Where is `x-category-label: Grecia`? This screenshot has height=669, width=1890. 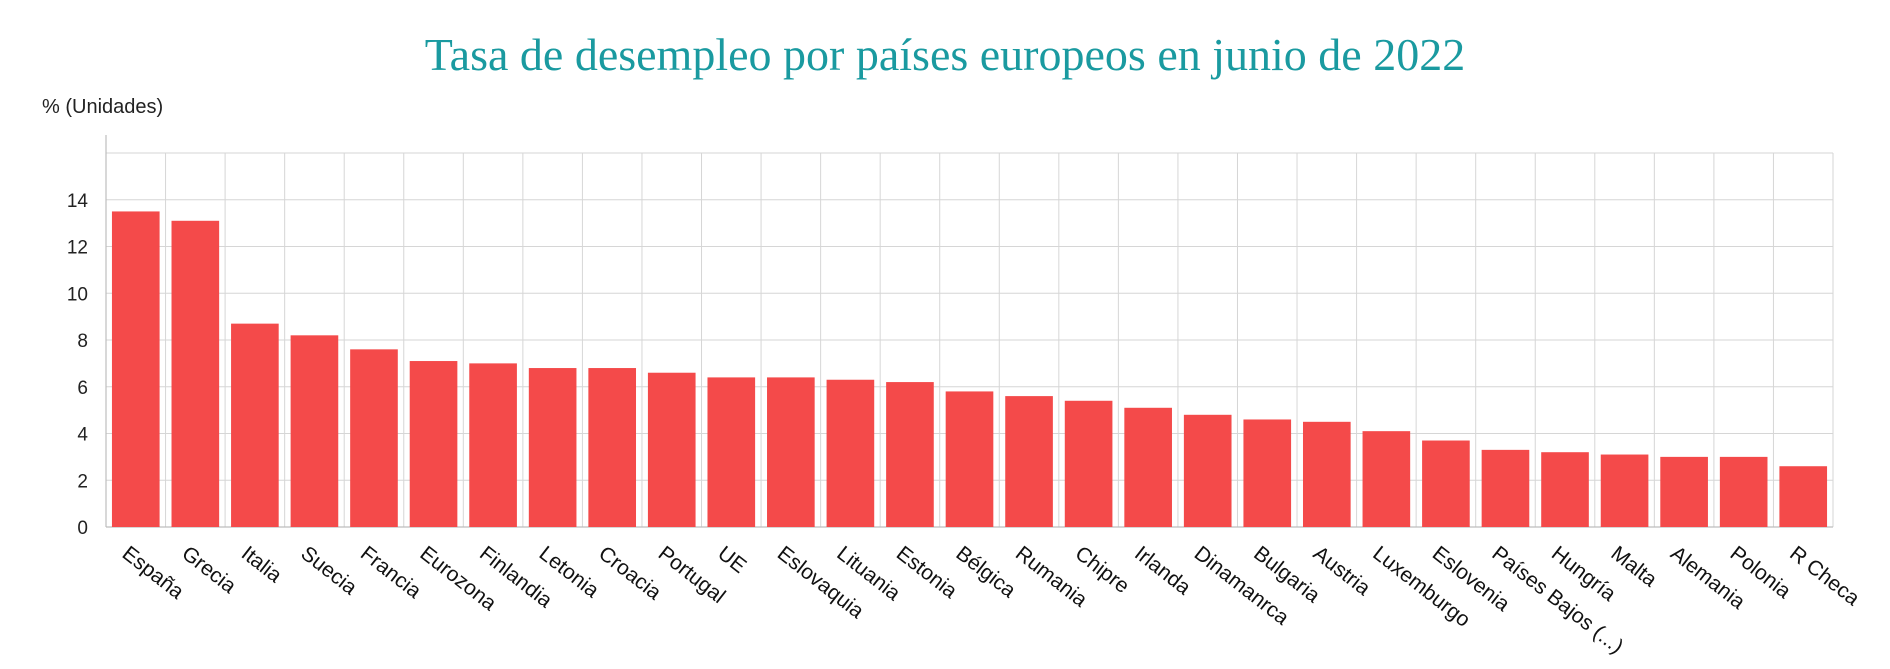
x-category-label: Grecia is located at coordinates (208, 570).